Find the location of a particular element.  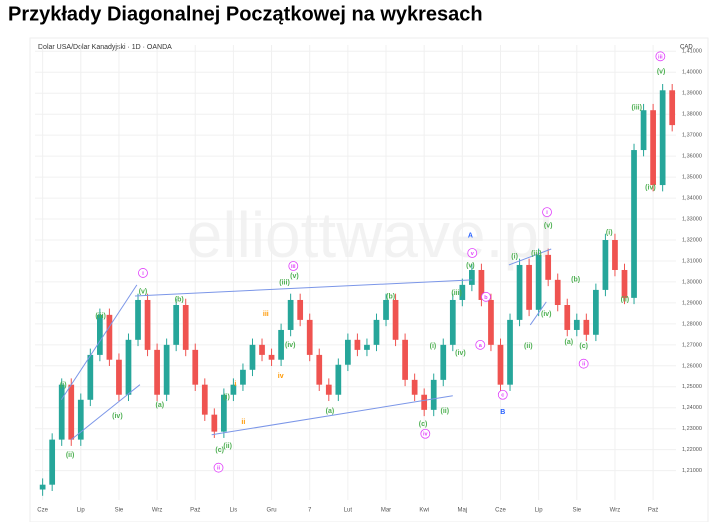

y-tick-label: 1,25000 is located at coordinates (692, 387).